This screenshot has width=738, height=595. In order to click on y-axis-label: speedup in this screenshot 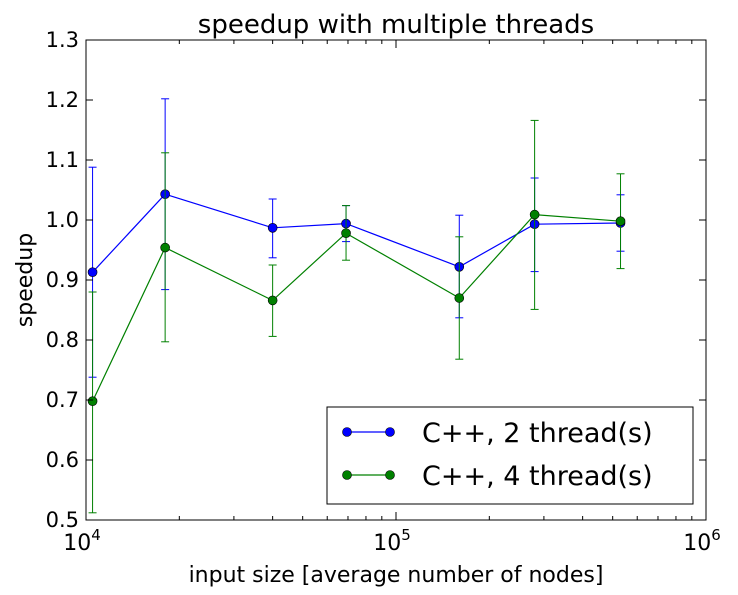, I will do `click(25, 280)`.